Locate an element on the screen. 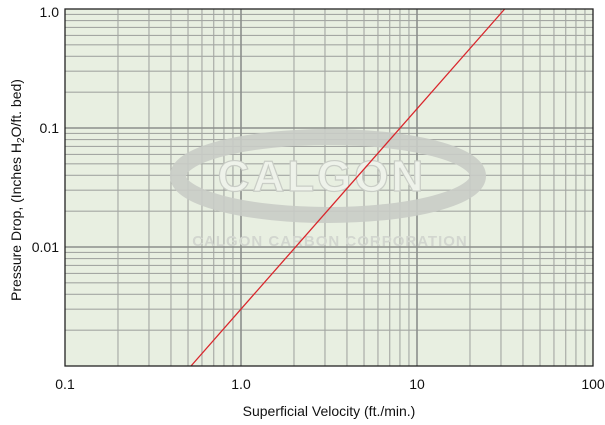 Image resolution: width=605 pixels, height=425 pixels. y-axis-title-main: Pressure Drop, (Inches H is located at coordinates (16, 222).